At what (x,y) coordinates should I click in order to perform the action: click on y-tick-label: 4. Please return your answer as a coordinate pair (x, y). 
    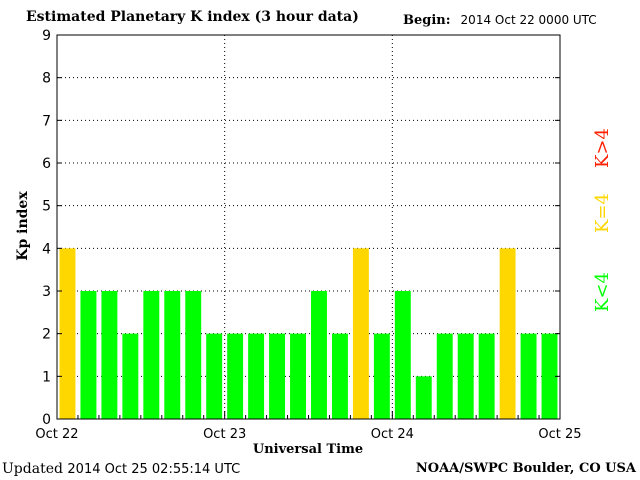
    Looking at the image, I should click on (46, 249).